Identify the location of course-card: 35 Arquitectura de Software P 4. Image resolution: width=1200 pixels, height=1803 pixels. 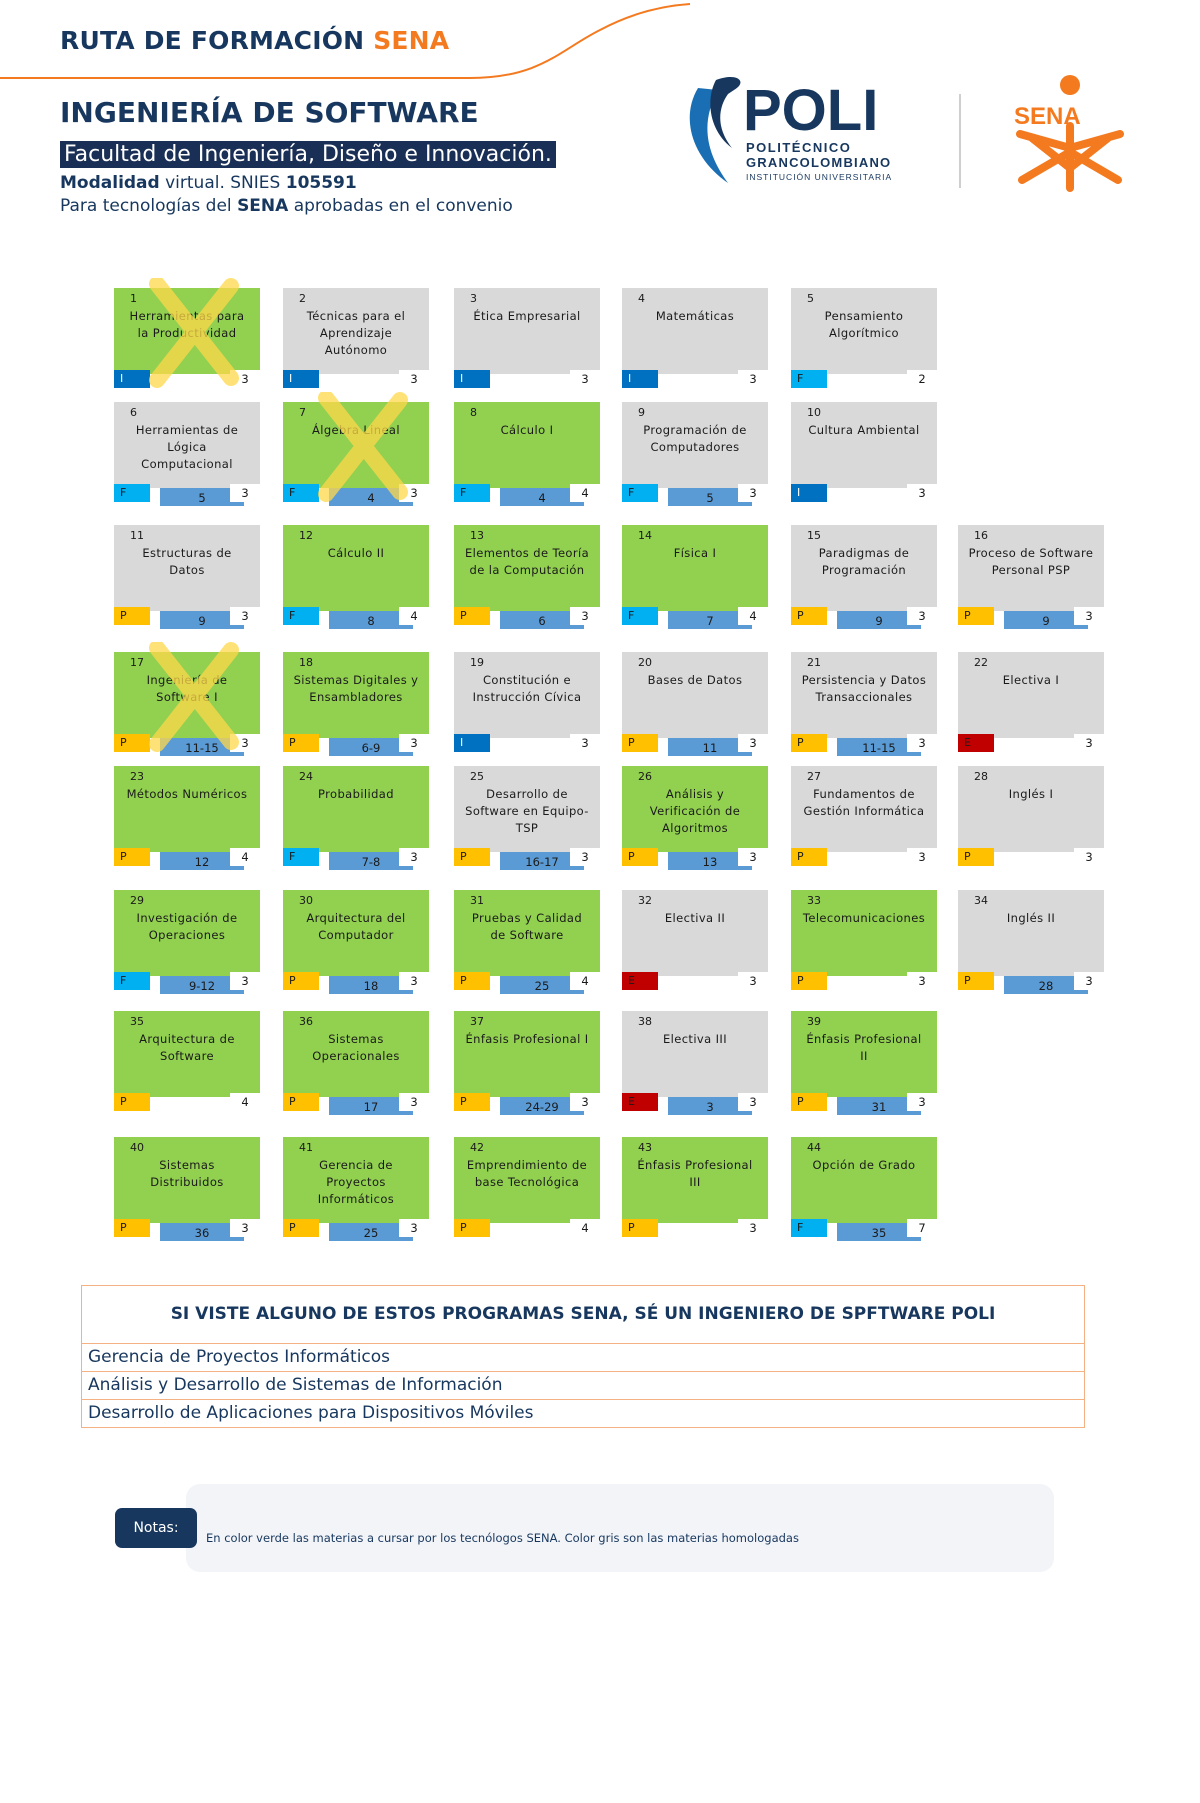
(187, 1063).